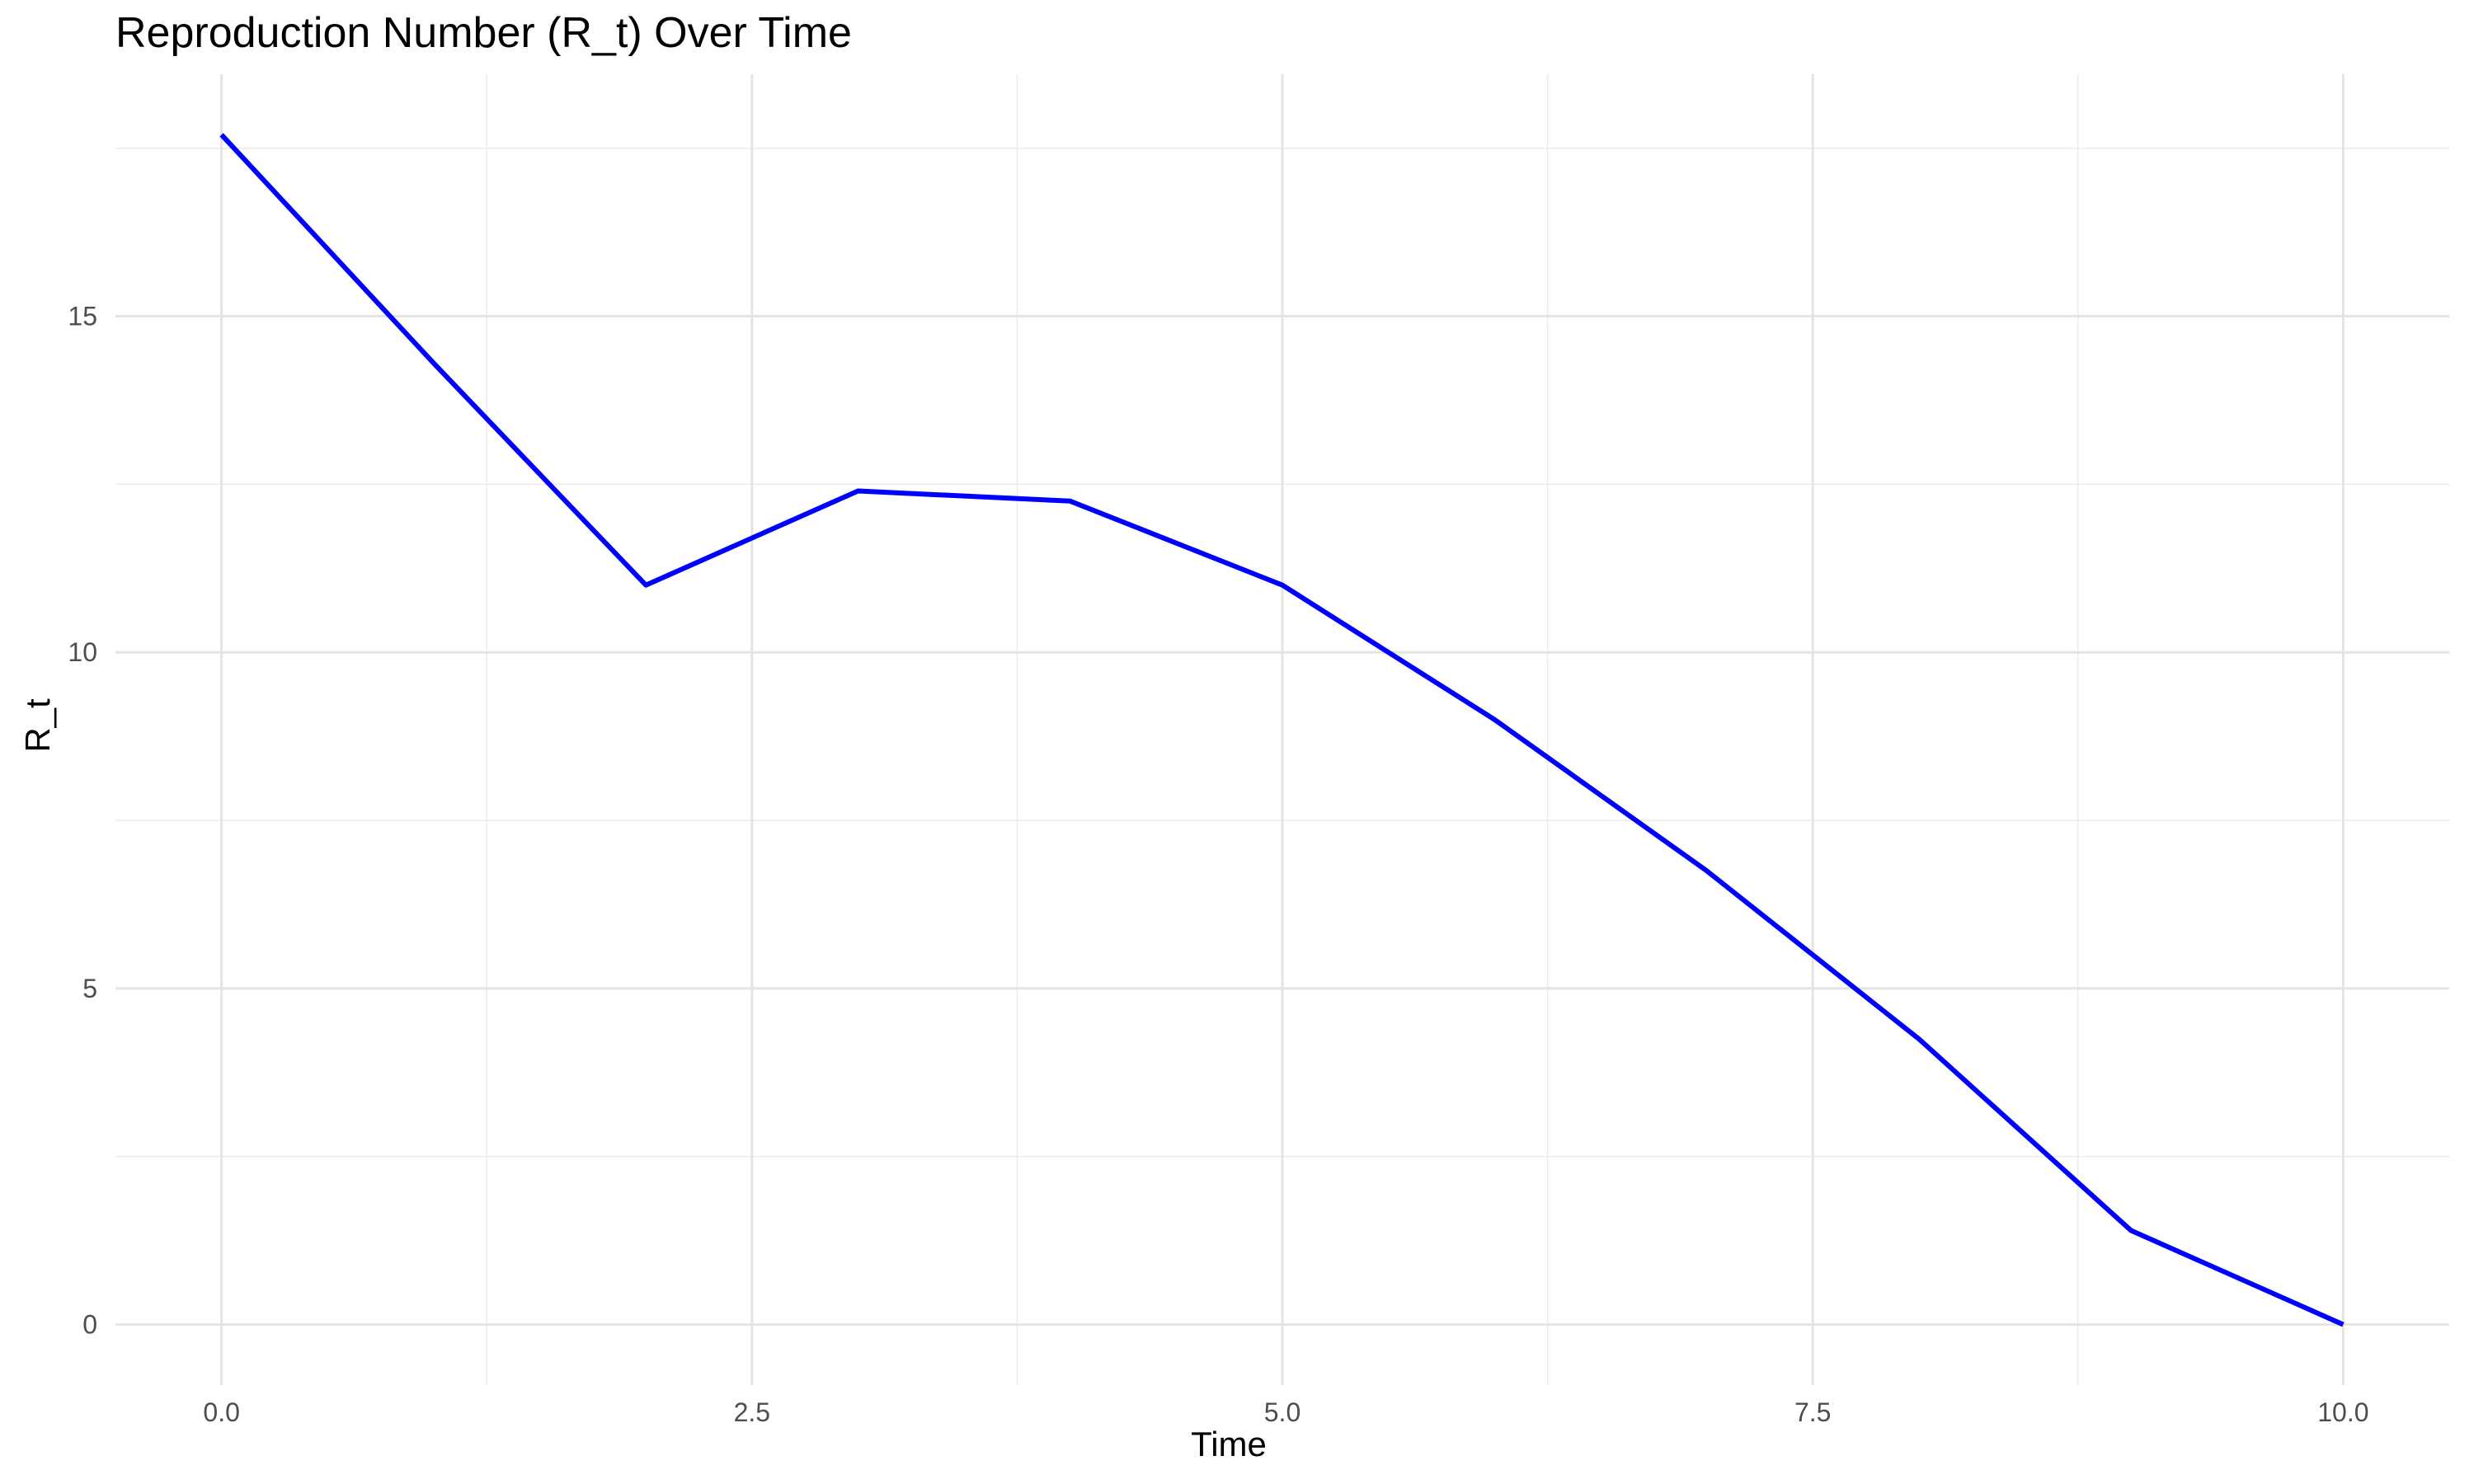  I want to click on x-tick-label: 2.5, so click(752, 1412).